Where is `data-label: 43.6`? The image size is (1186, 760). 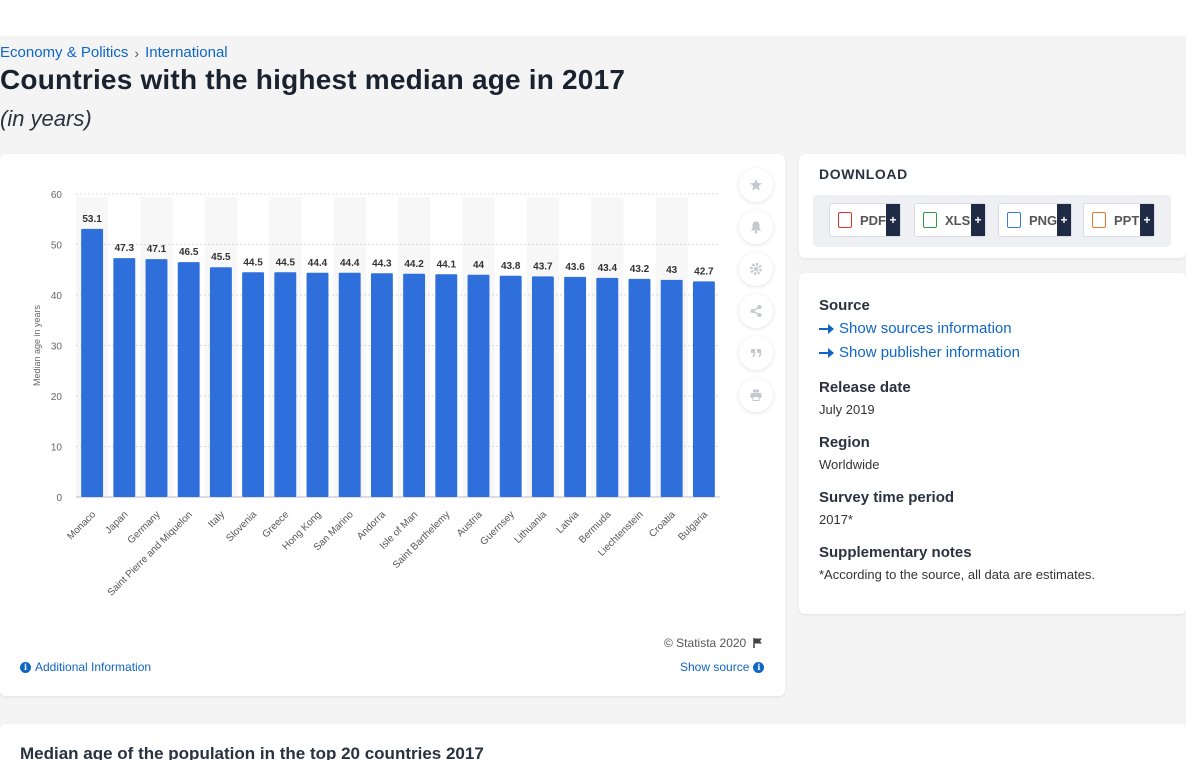
data-label: 43.6 is located at coordinates (575, 267).